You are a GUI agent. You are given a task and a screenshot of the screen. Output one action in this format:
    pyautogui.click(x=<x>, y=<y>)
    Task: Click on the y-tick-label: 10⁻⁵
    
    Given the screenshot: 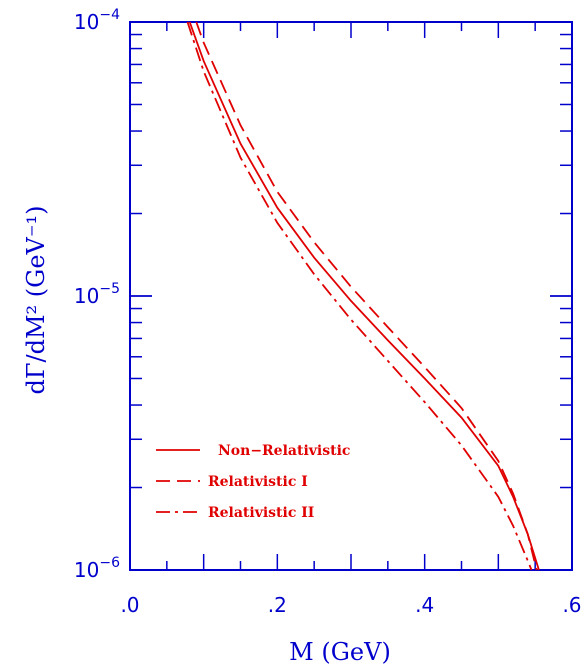 What is the action you would take?
    pyautogui.click(x=97, y=294)
    